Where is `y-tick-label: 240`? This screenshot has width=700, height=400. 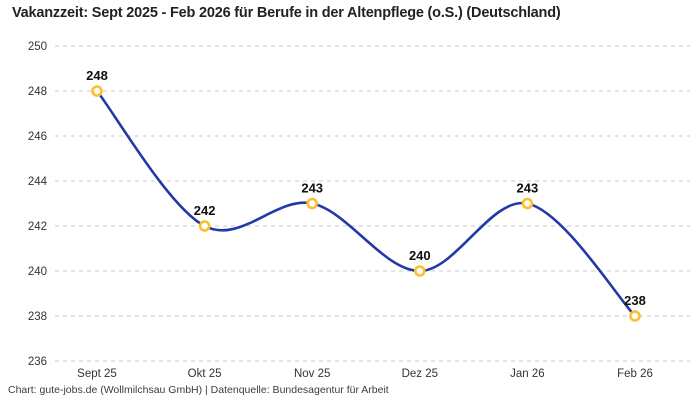 y-tick-label: 240 is located at coordinates (37, 272).